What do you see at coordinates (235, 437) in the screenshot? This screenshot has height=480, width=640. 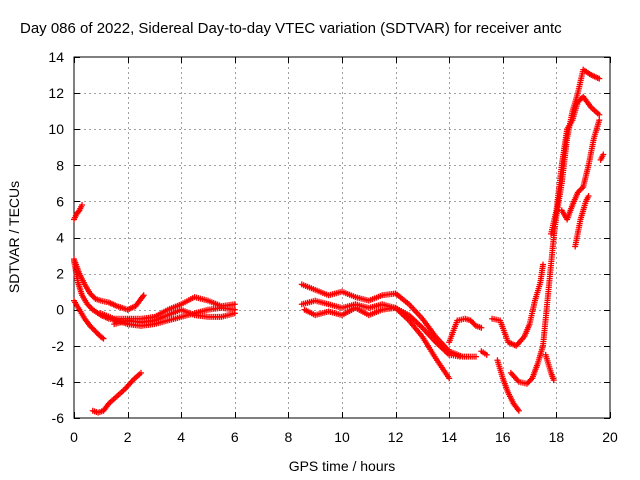 I see `x-tick-label: 6` at bounding box center [235, 437].